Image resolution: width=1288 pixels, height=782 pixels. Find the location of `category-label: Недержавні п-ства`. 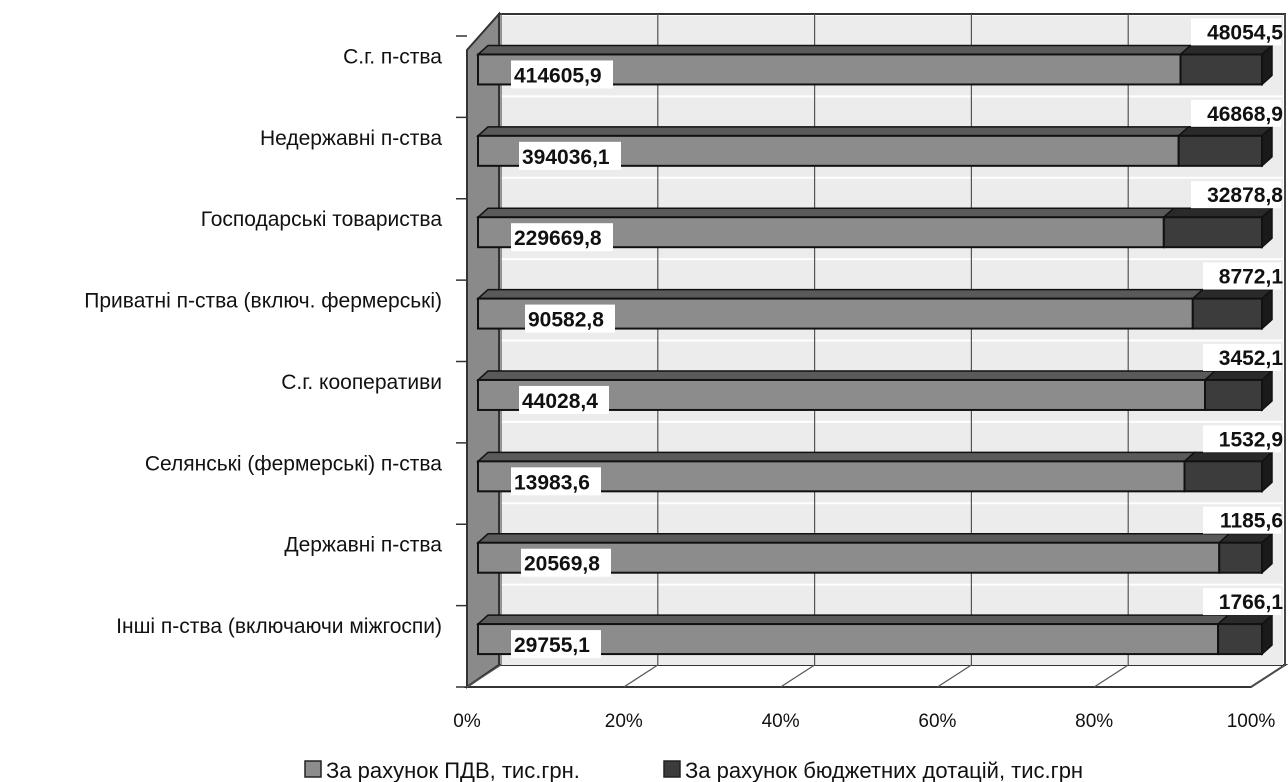

category-label: Недержавні п-ства is located at coordinates (351, 138).